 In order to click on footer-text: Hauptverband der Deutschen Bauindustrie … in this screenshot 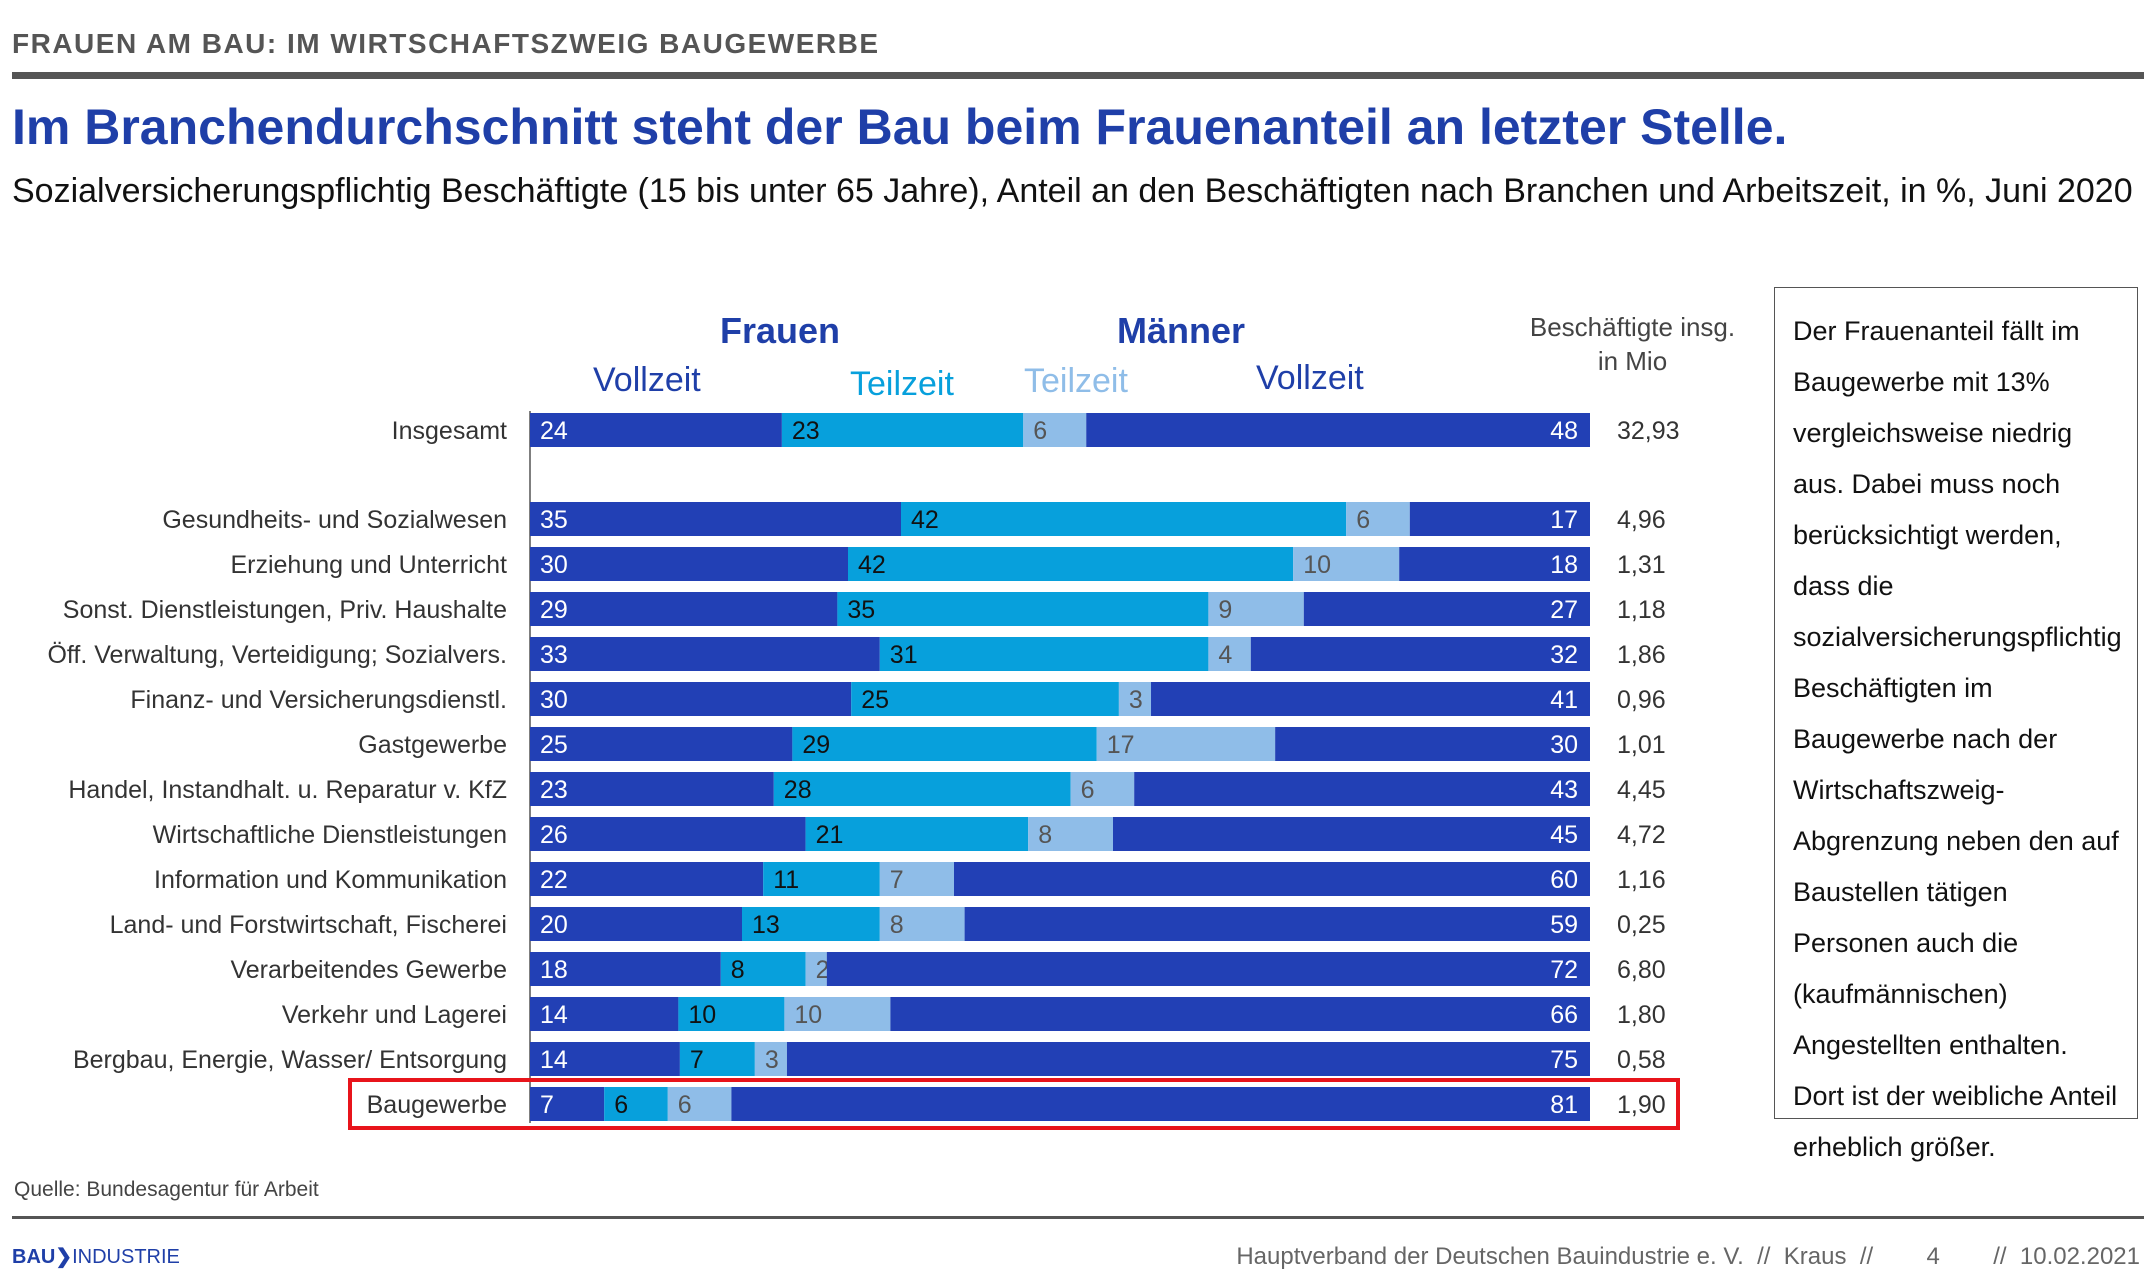, I will do `click(1688, 1256)`.